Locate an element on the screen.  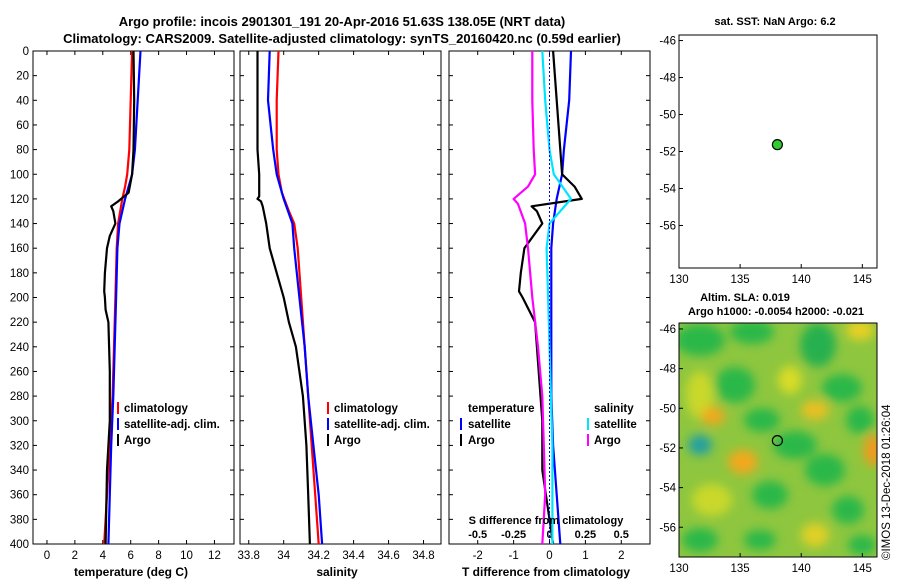
depth-tick-label: 120 is located at coordinates (19, 200).